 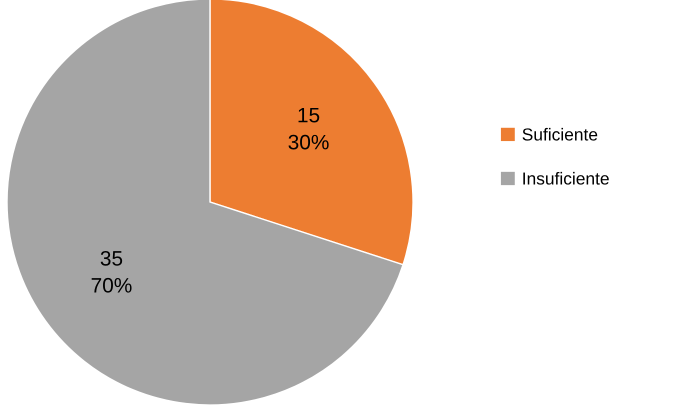 I want to click on legend-label: Suficiente, so click(x=560, y=134).